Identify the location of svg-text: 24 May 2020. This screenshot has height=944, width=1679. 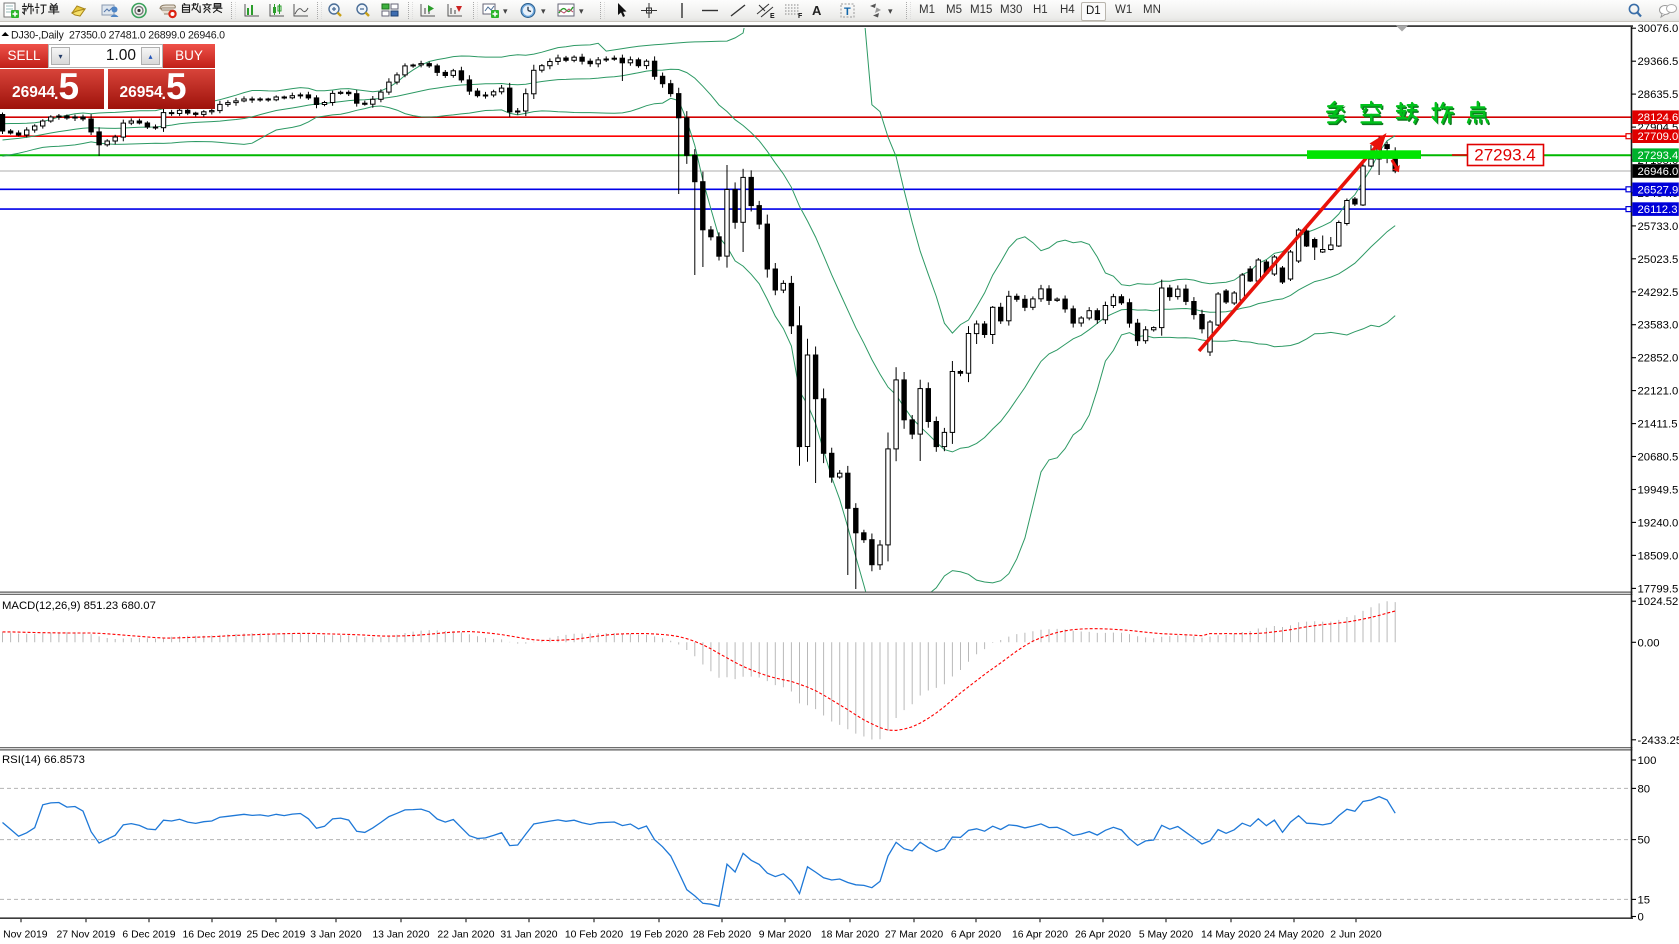
(1294, 935).